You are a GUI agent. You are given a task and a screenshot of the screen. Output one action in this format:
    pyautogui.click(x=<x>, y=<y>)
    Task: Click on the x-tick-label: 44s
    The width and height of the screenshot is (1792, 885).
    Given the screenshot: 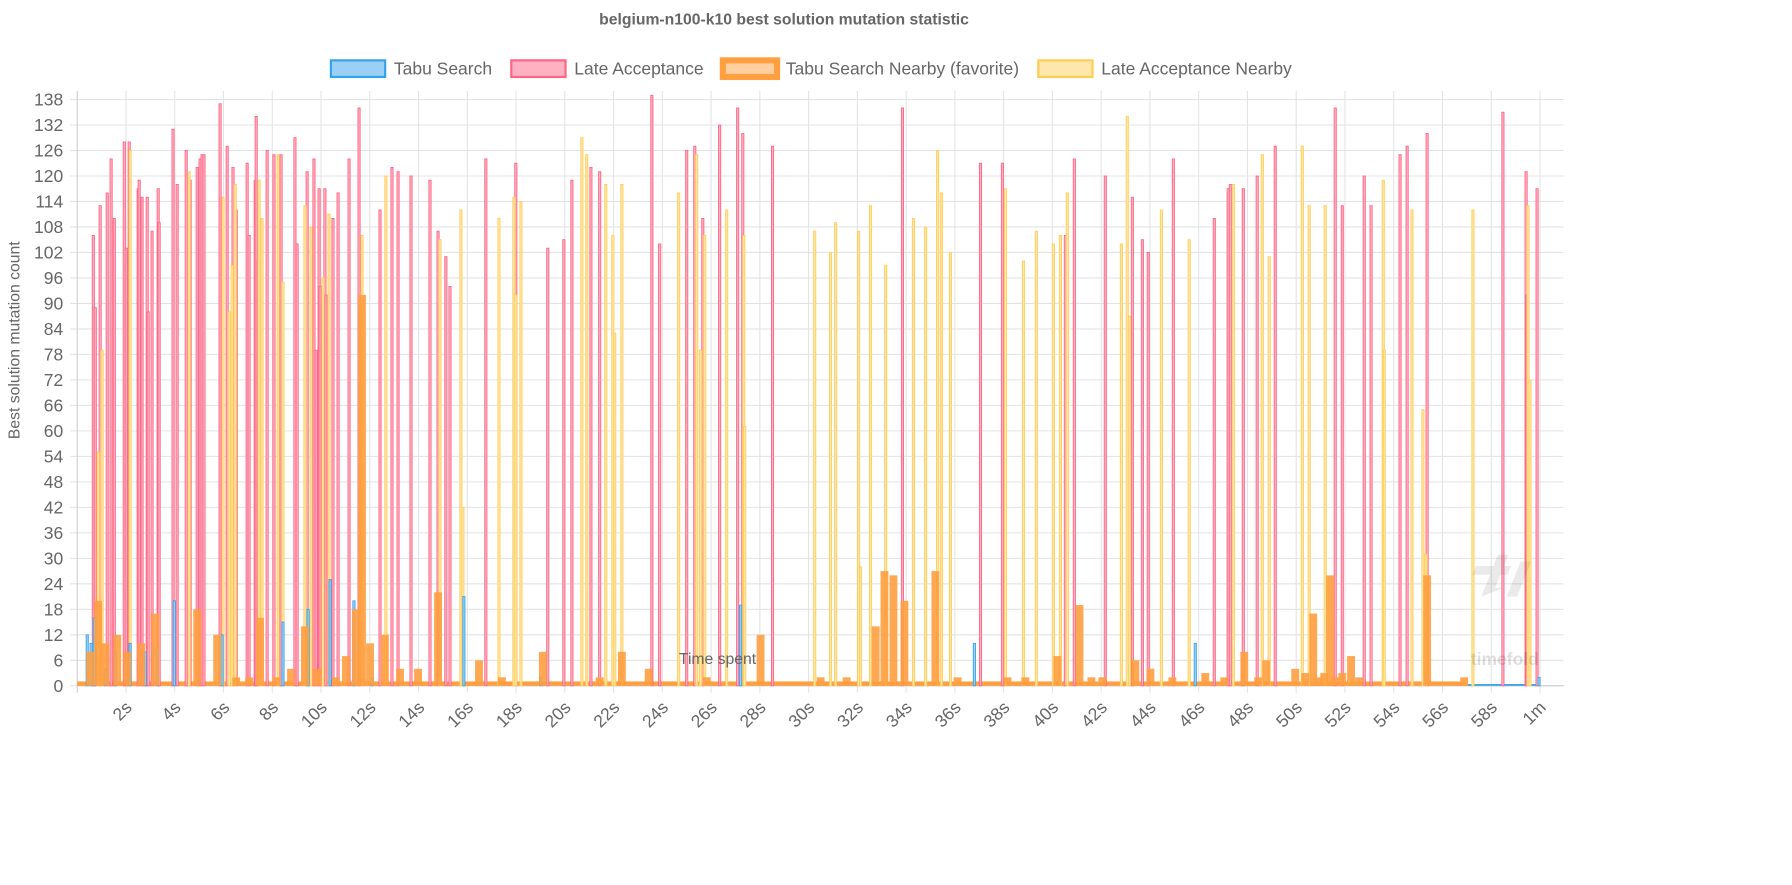 What is the action you would take?
    pyautogui.click(x=1143, y=714)
    